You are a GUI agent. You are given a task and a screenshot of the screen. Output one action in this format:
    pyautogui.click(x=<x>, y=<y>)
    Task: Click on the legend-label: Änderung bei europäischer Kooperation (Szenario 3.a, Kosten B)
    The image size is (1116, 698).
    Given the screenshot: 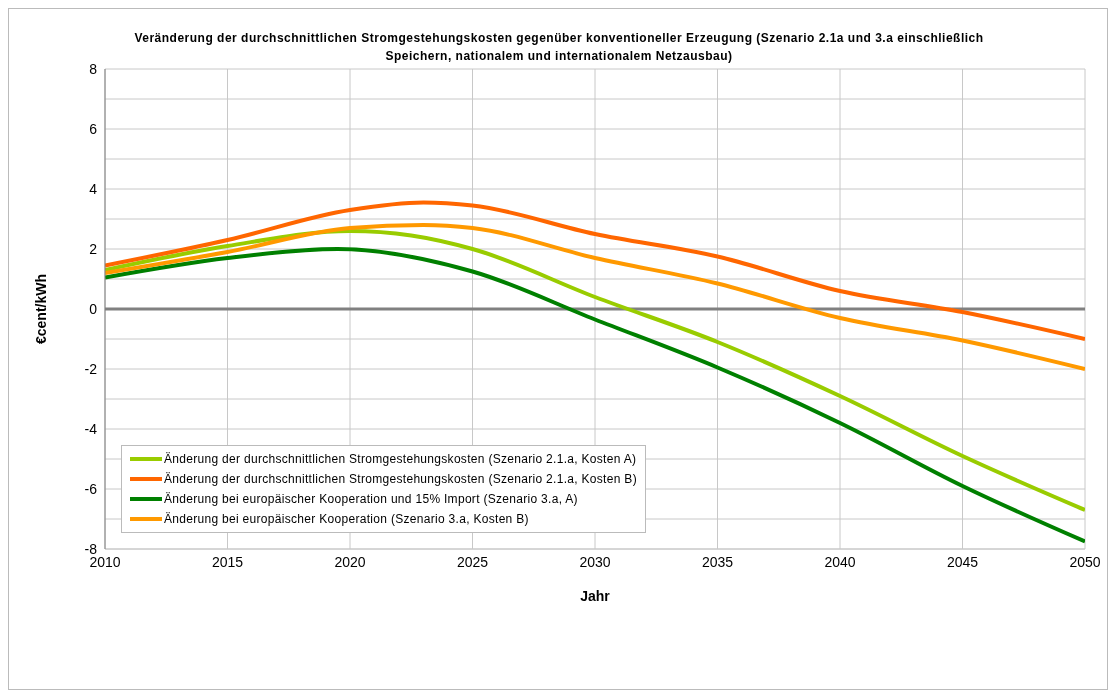 What is the action you would take?
    pyautogui.click(x=346, y=519)
    